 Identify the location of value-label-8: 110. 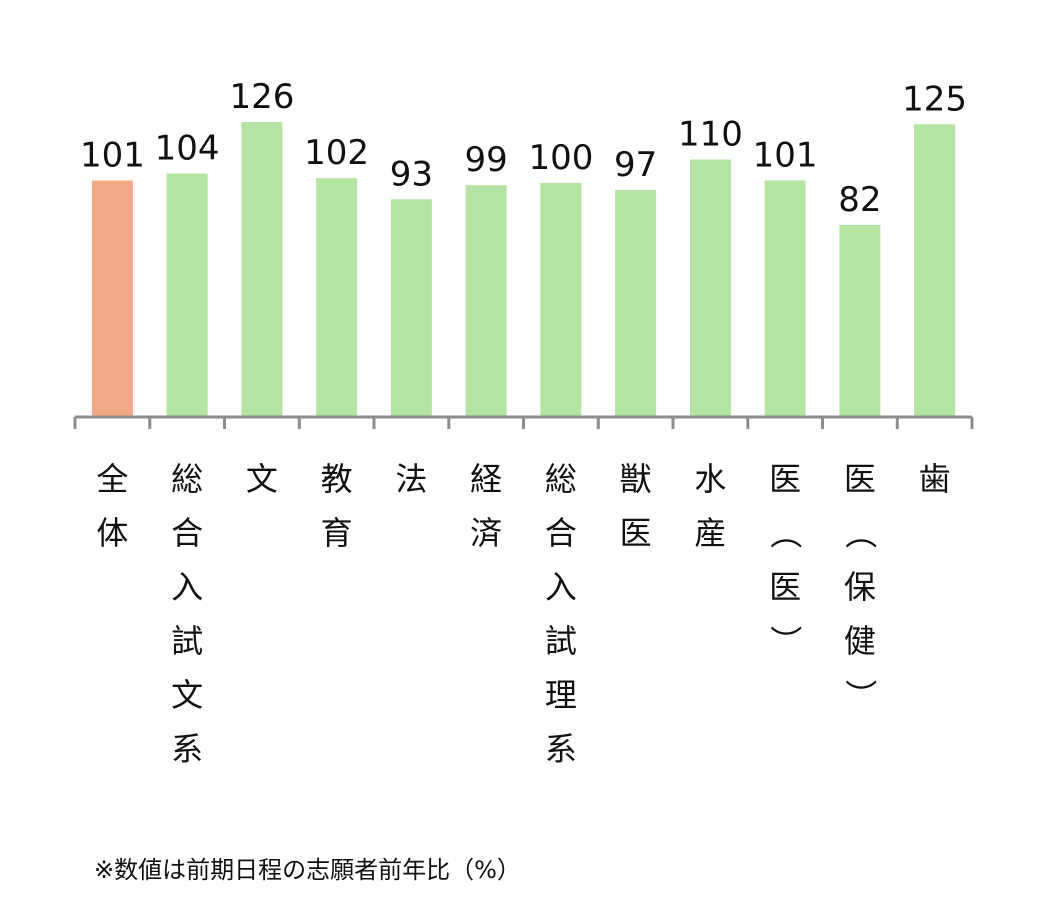
(710, 135).